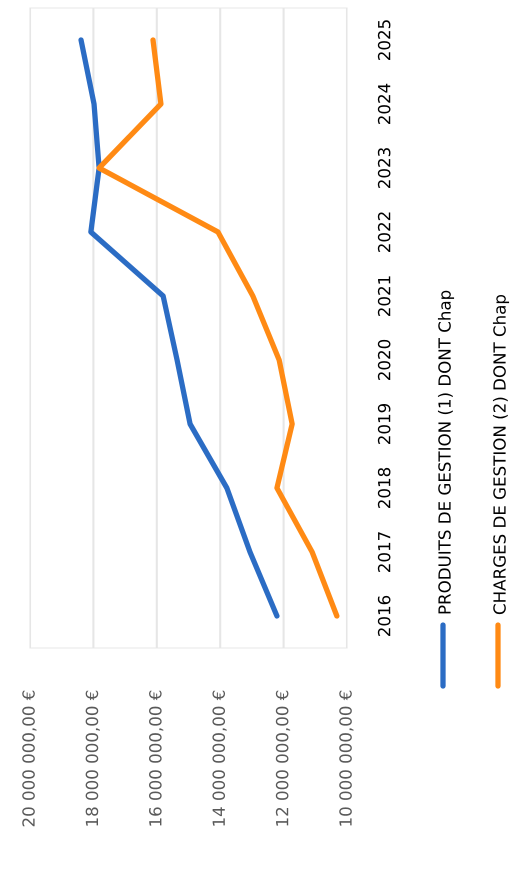 The image size is (516, 869). What do you see at coordinates (384, 40) in the screenshot?
I see `y-tick-label: 2025` at bounding box center [384, 40].